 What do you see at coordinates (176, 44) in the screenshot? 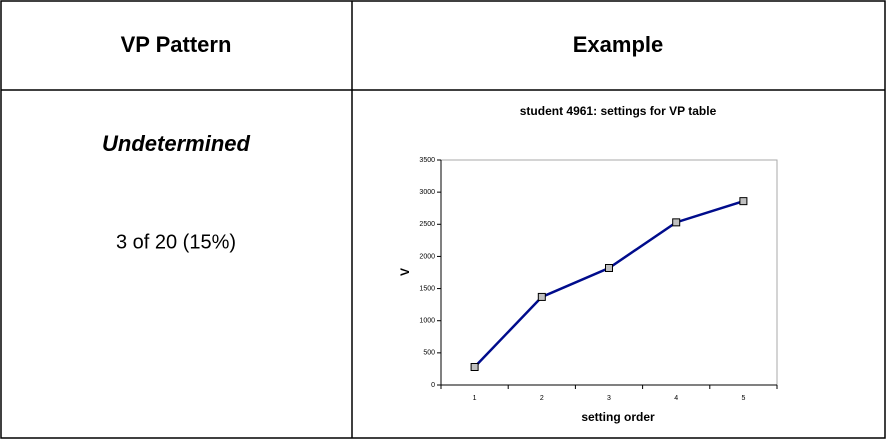
I see `header-cell: VP Pattern` at bounding box center [176, 44].